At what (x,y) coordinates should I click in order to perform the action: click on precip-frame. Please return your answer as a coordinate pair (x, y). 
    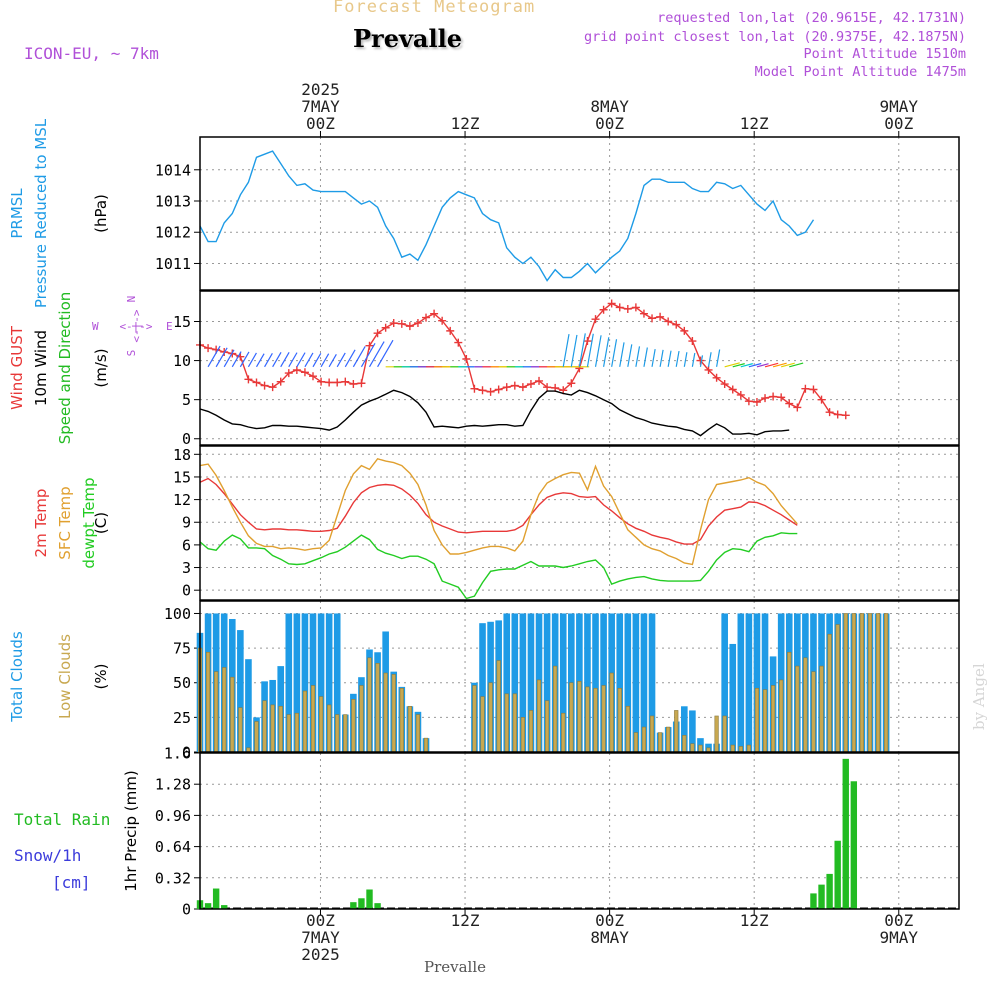
    Looking at the image, I should click on (579, 831).